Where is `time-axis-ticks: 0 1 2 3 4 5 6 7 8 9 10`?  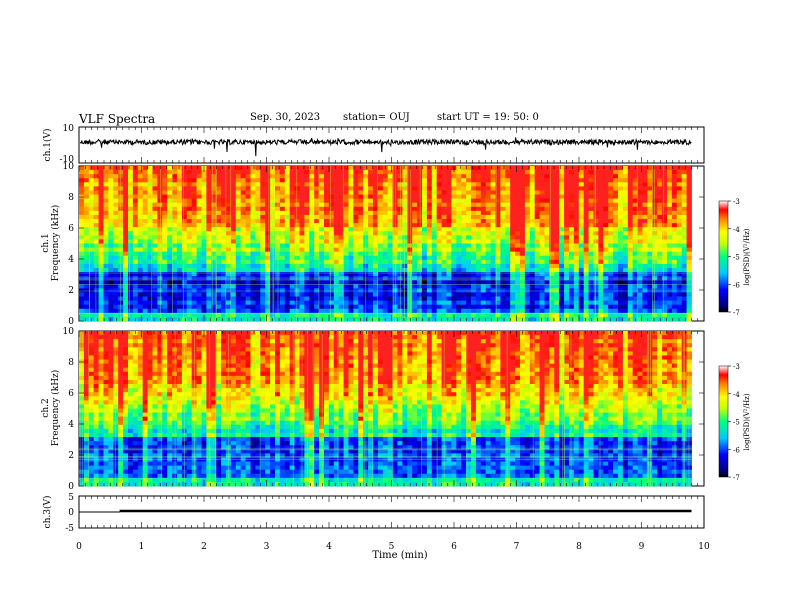 time-axis-ticks: 0 1 2 3 4 5 6 7 8 9 10 is located at coordinates (393, 547).